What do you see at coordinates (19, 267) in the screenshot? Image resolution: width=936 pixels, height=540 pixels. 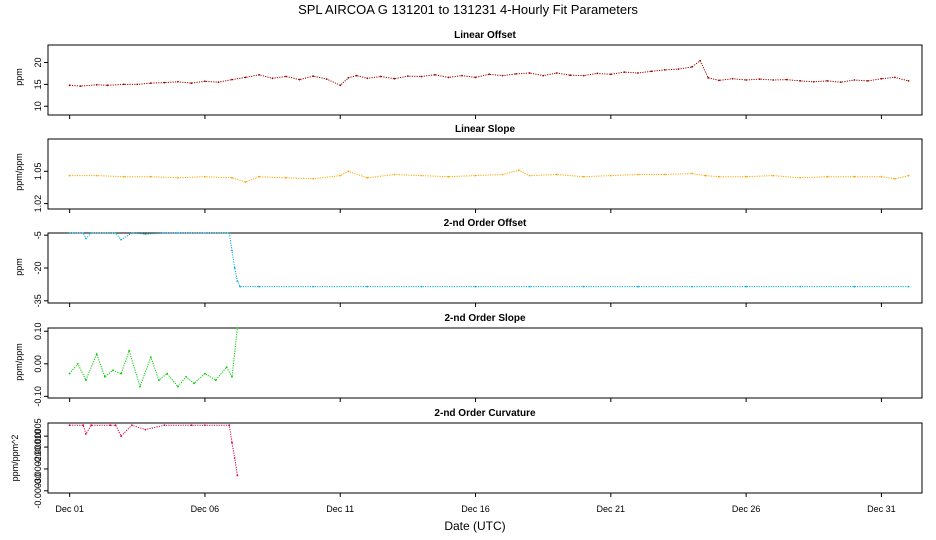 I see `ylabel-2nd-order-offset: ppm` at bounding box center [19, 267].